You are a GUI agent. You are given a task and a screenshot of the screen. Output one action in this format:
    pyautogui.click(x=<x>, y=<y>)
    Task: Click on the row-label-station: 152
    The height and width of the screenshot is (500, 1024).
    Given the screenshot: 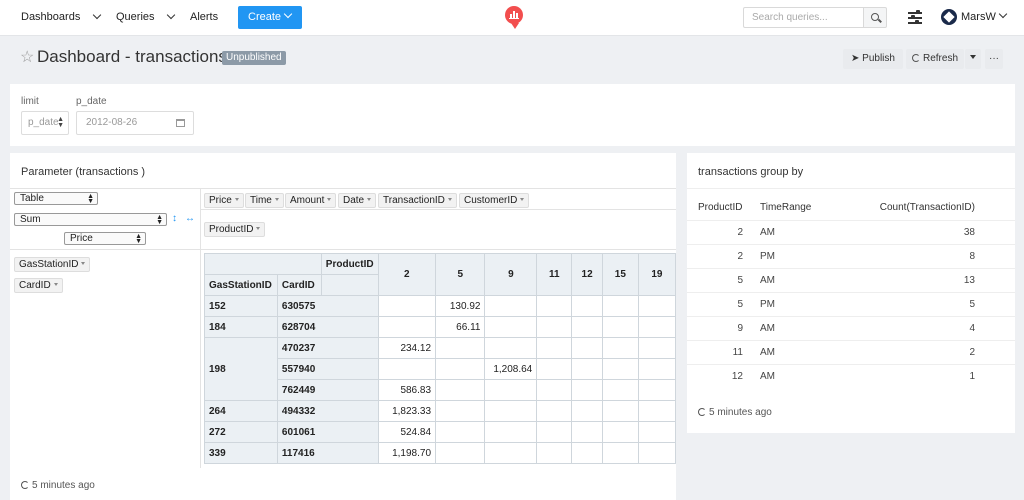 What is the action you would take?
    pyautogui.click(x=241, y=306)
    